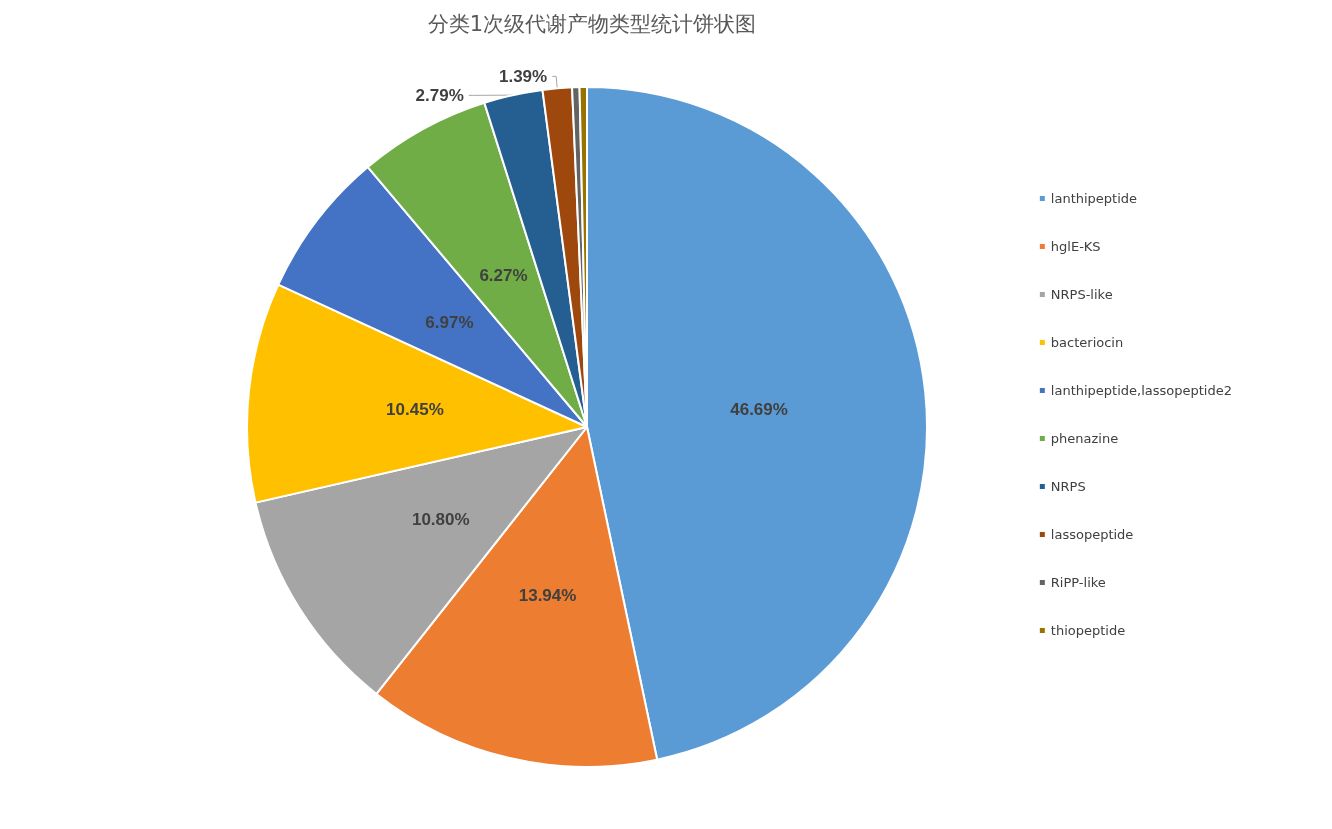 The height and width of the screenshot is (829, 1332). I want to click on data-label: 1.39%, so click(523, 76).